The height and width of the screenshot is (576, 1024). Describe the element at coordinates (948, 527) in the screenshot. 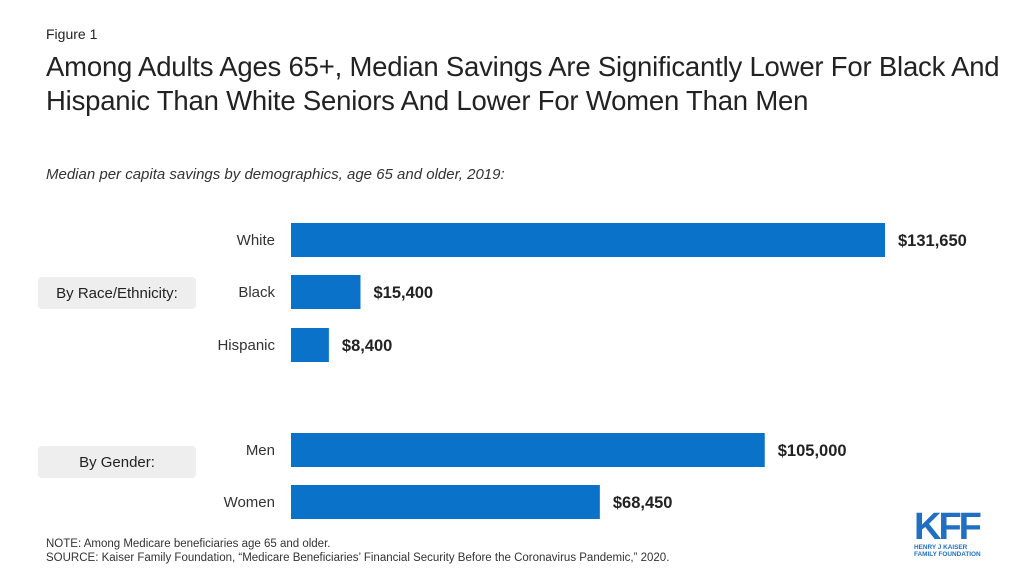

I see `logo-mark: KFF` at that location.